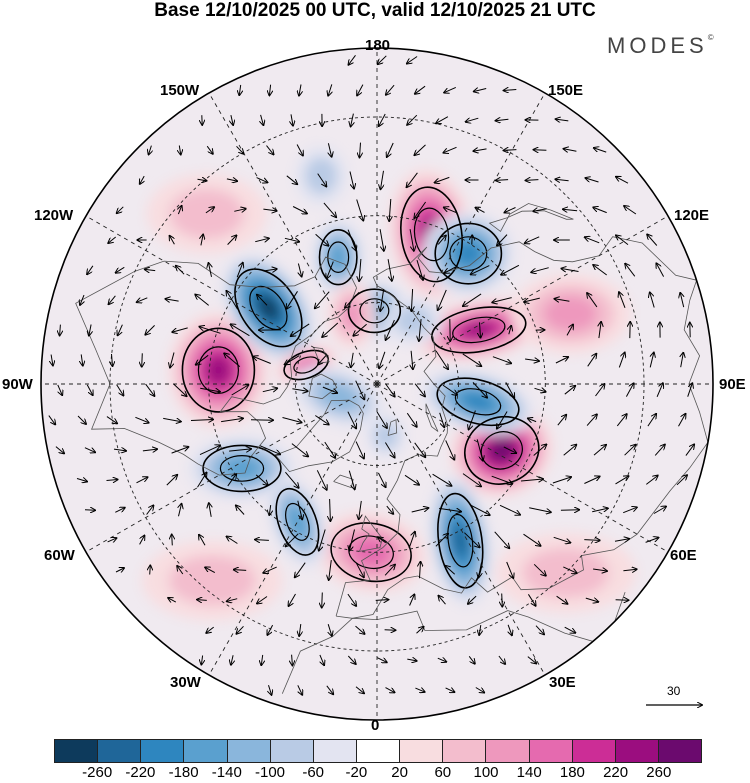 The width and height of the screenshot is (750, 783). What do you see at coordinates (674, 691) in the screenshot?
I see `vector-scale-label: 30` at bounding box center [674, 691].